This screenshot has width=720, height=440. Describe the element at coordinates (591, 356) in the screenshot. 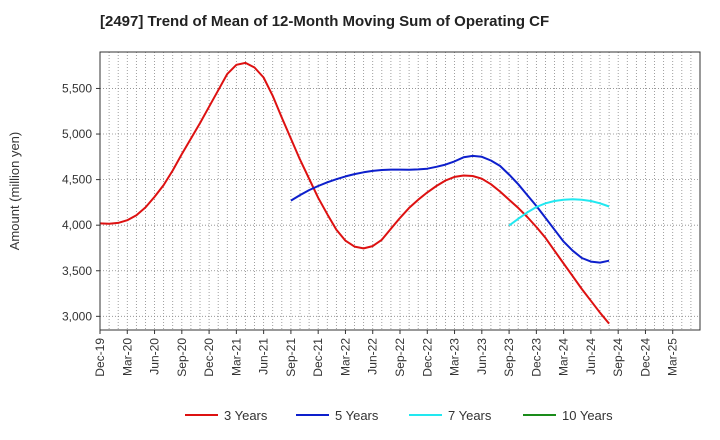

I see `x-tick-label: Jun-24` at that location.